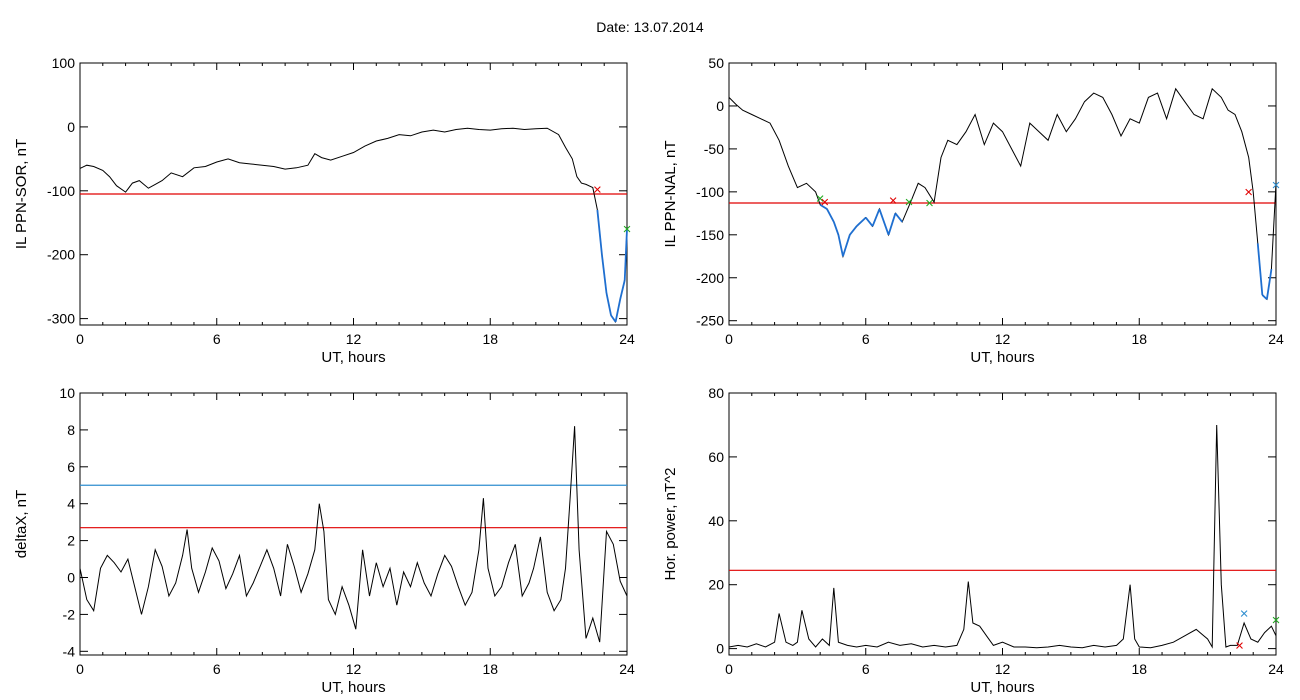 This screenshot has height=700, width=1300. Describe the element at coordinates (69, 651) in the screenshot. I see `y-tick-label: -4` at that location.